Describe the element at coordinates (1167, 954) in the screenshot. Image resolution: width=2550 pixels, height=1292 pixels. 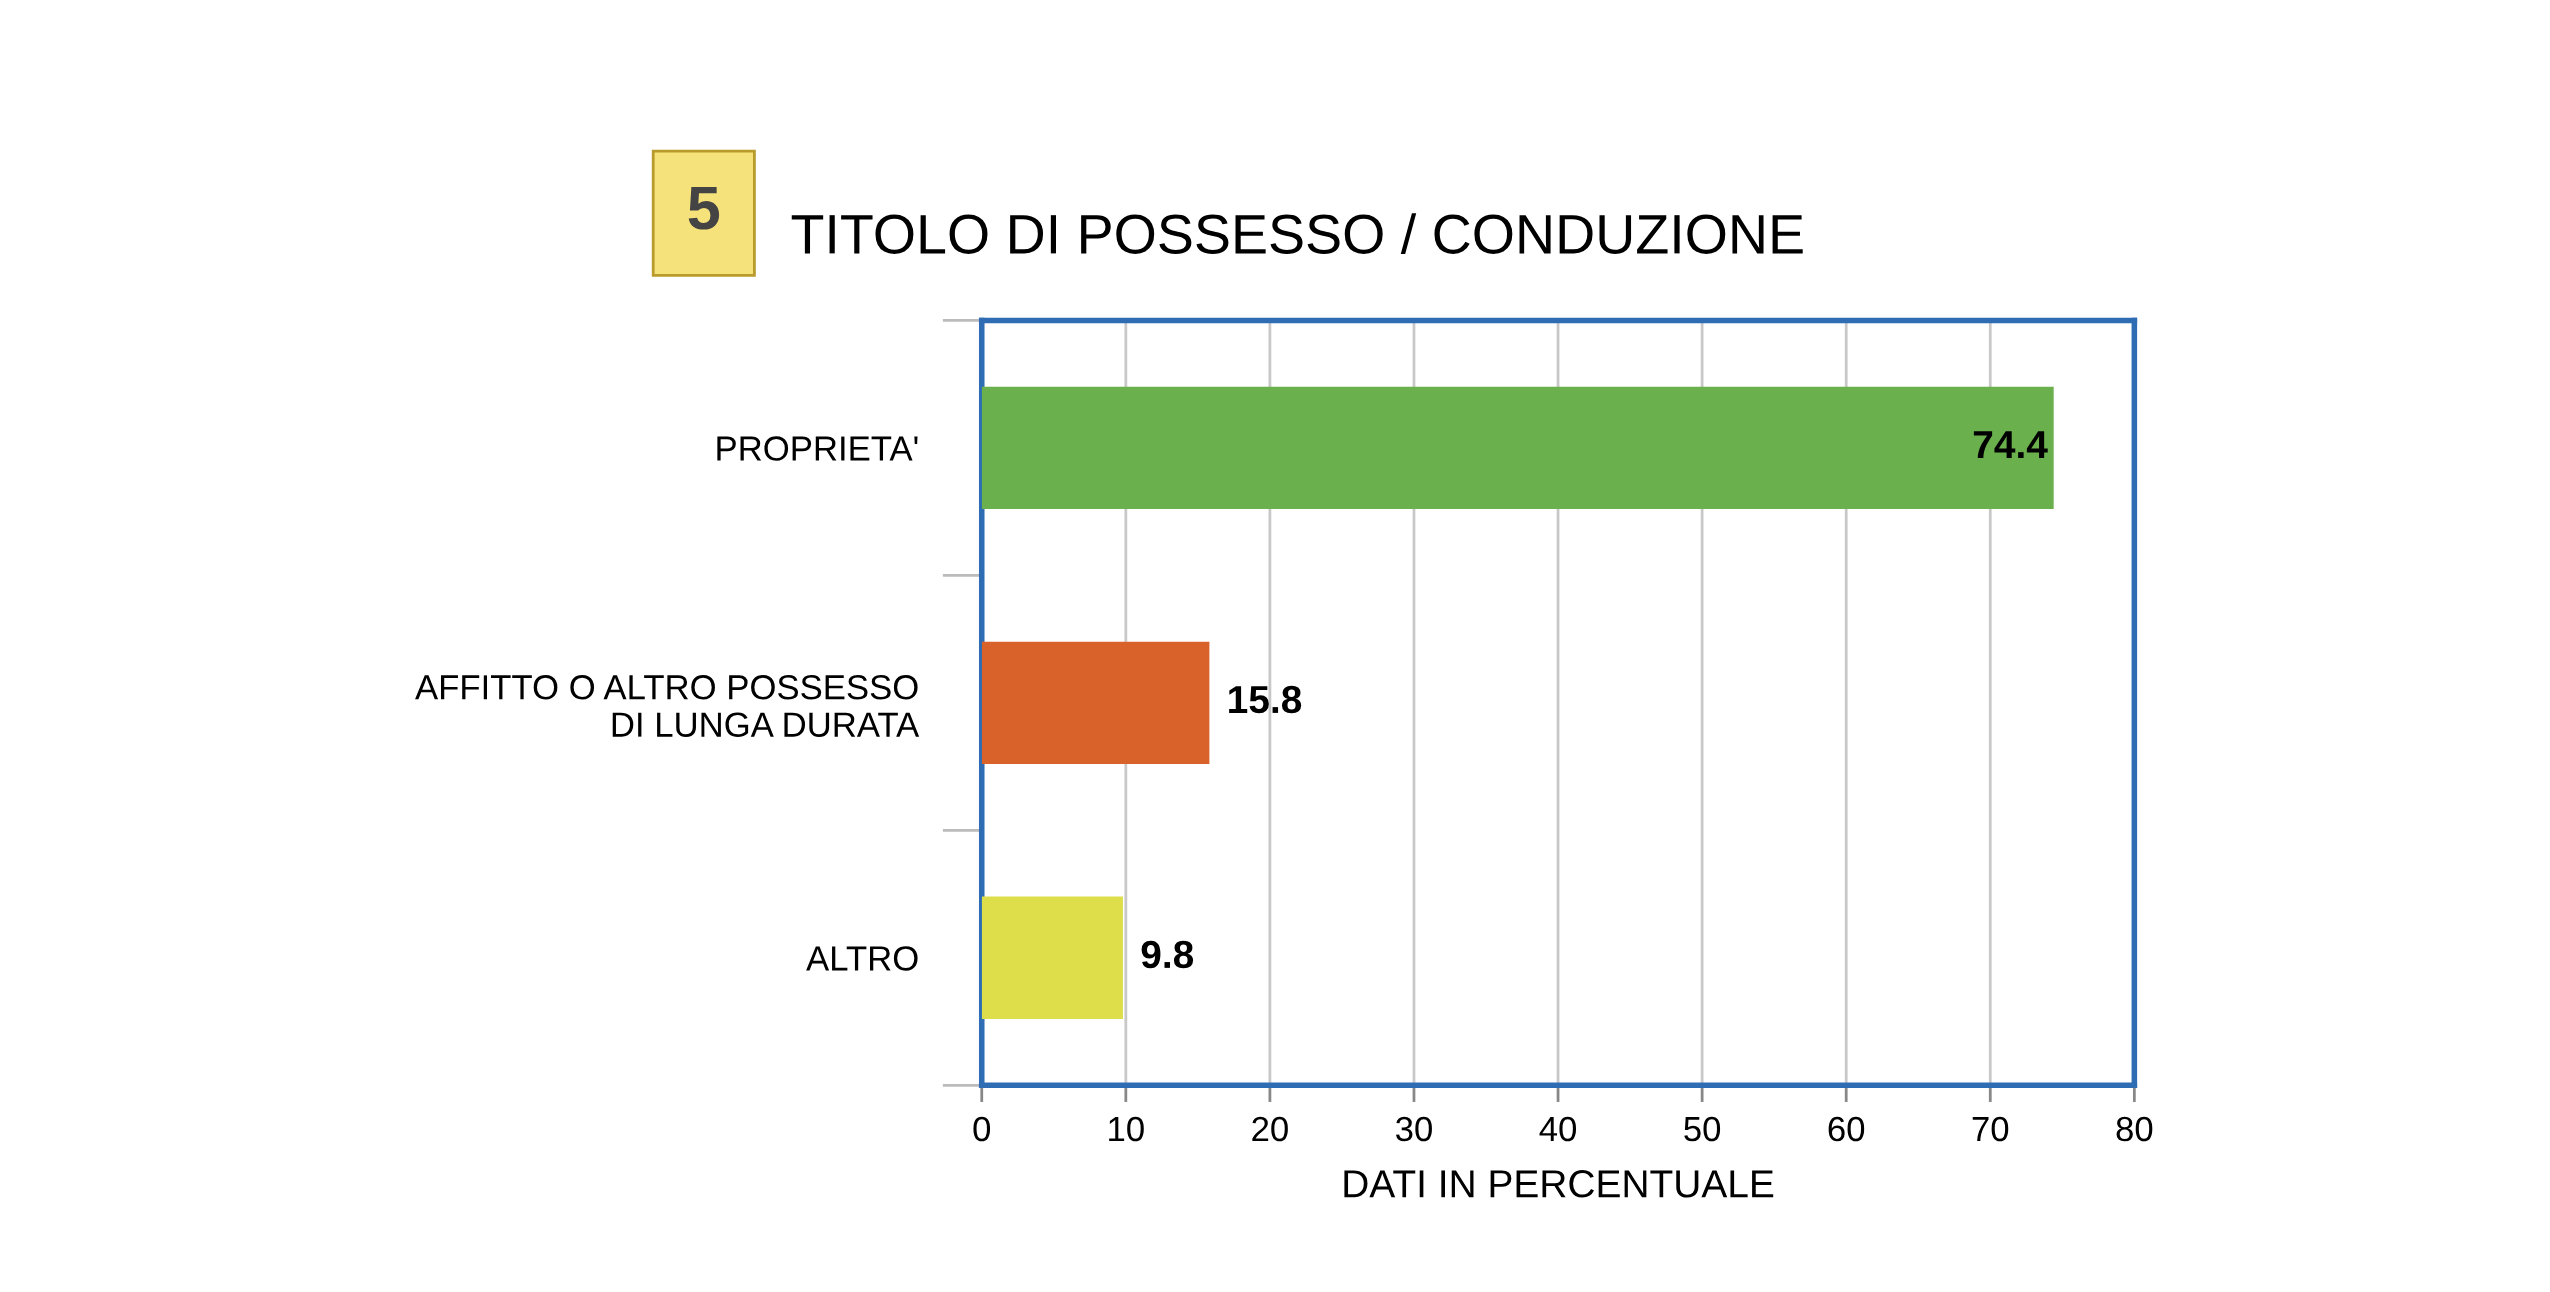
I see `data-label: 9.8` at that location.